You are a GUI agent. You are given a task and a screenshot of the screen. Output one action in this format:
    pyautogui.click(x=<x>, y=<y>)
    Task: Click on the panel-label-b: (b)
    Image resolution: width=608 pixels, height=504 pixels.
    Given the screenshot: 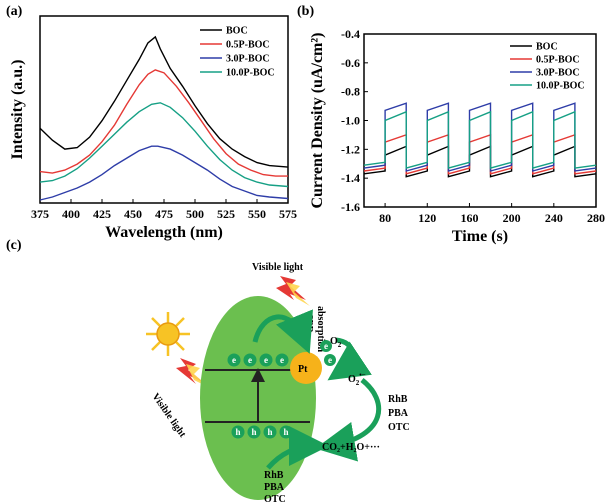 What is the action you would take?
    pyautogui.click(x=306, y=11)
    